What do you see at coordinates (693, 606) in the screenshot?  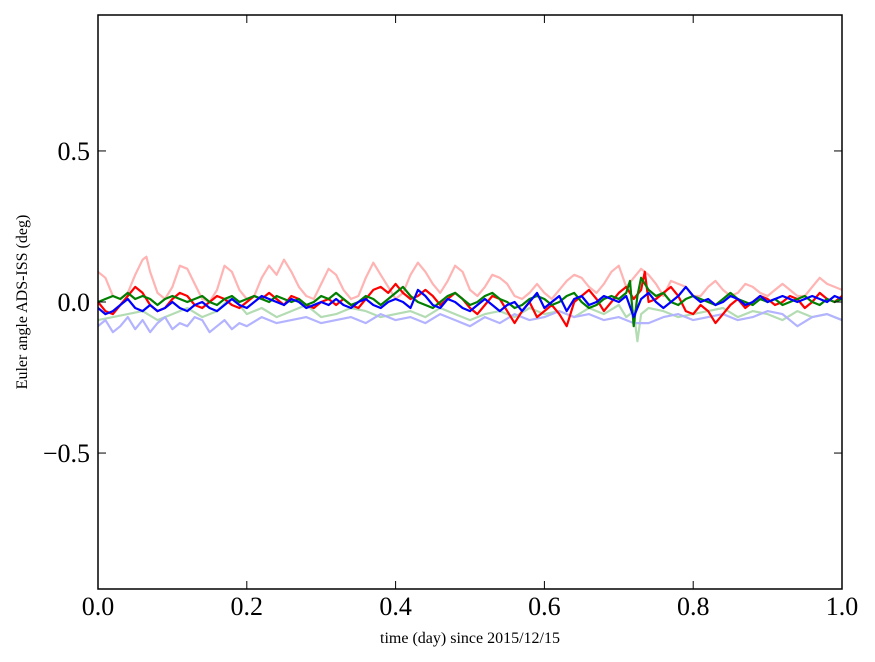 I see `x-tick-label: 0.8` at bounding box center [693, 606].